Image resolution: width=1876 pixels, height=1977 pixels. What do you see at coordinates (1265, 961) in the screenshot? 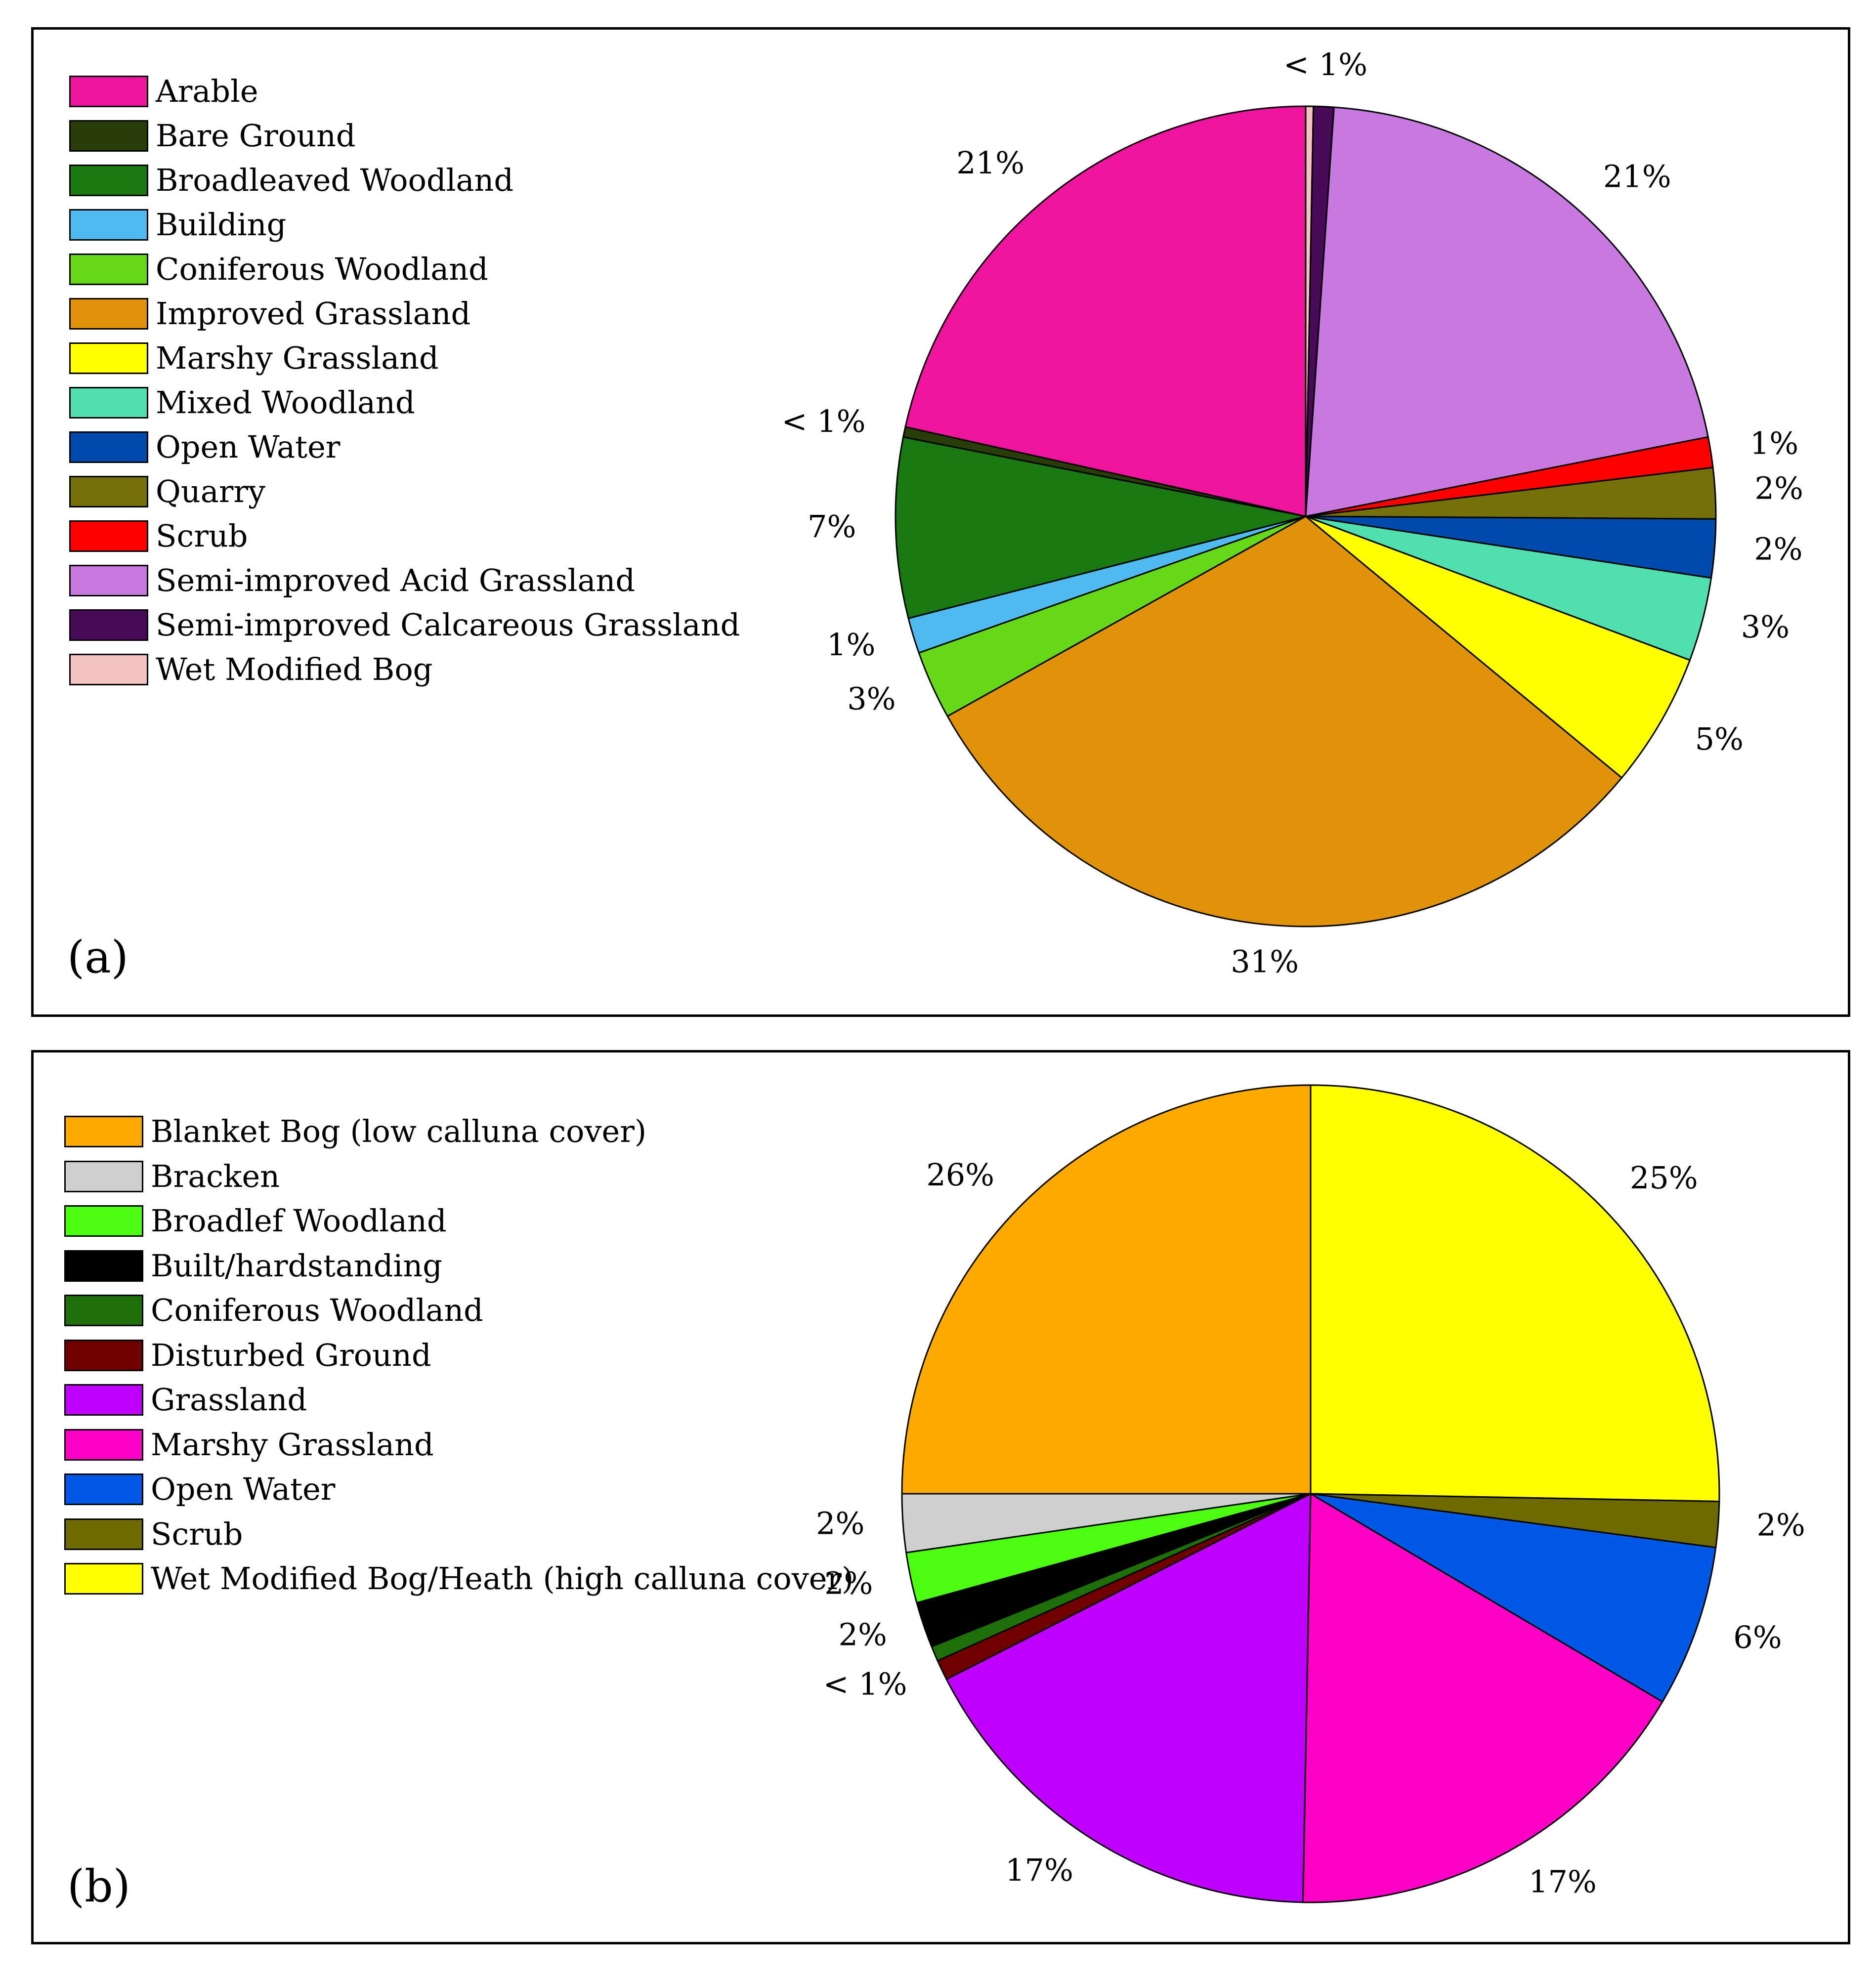
I see `data-label-improved-grassland: 31%` at bounding box center [1265, 961].